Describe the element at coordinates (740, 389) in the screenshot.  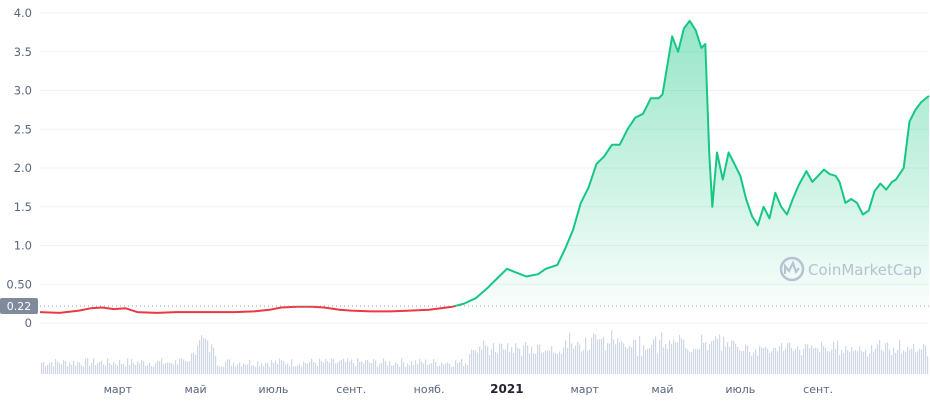
I see `x-tick-label: июль` at that location.